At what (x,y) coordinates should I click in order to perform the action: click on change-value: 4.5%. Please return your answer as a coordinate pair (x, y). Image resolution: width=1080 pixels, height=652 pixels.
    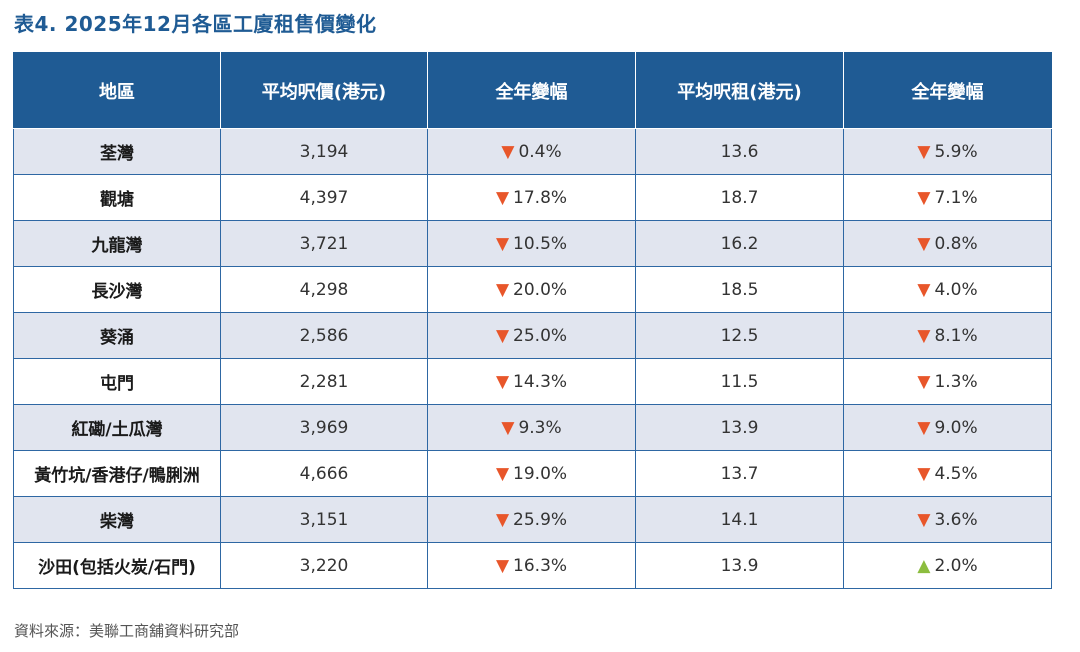
    Looking at the image, I should click on (956, 473).